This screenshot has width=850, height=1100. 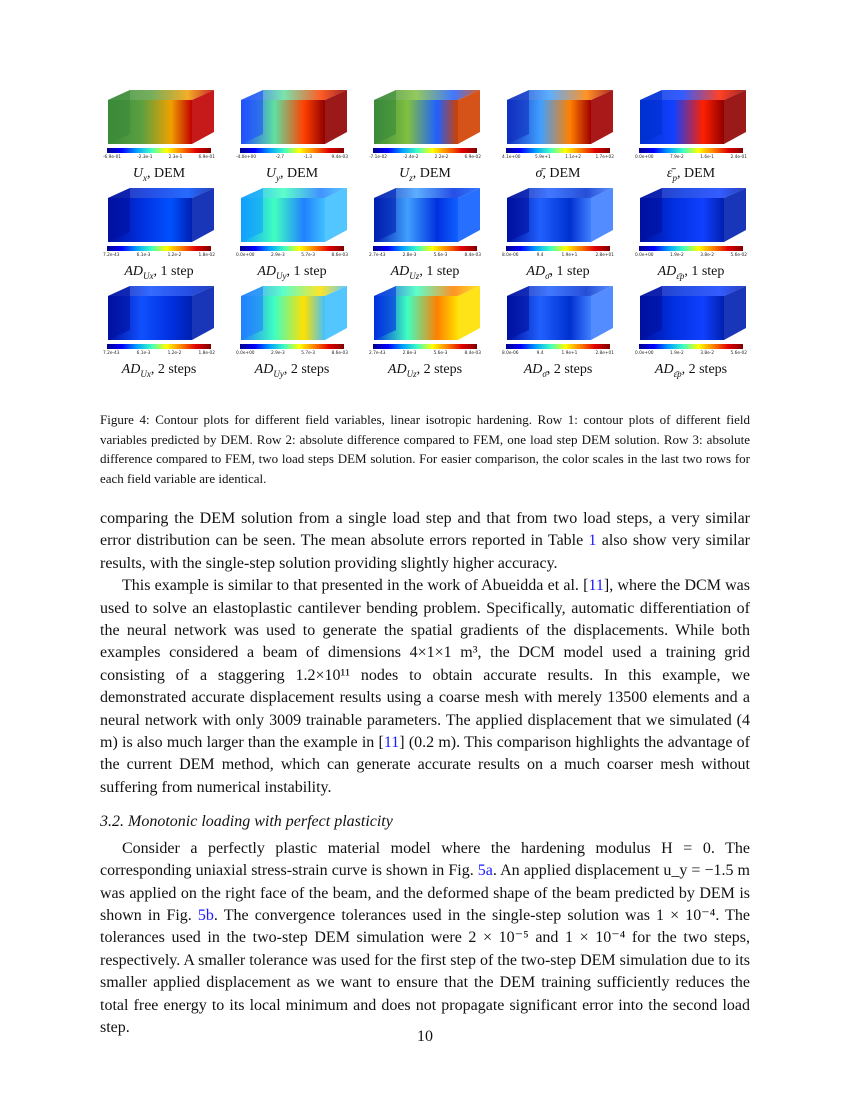 I want to click on colorbar-tick-label: -6.9e-01, so click(x=112, y=157).